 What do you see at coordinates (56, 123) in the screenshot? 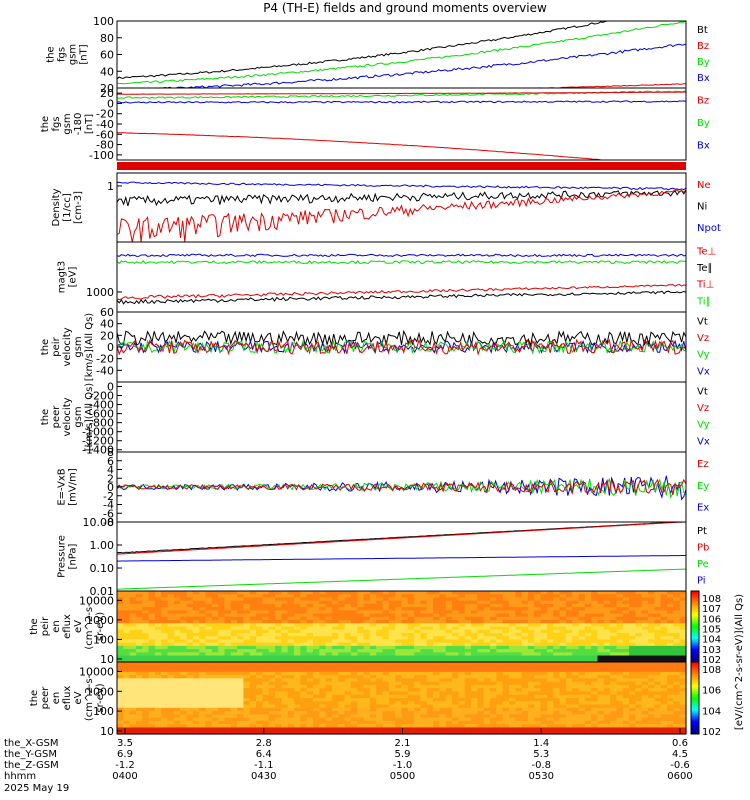
I see `y-axis-label-line: fgs` at bounding box center [56, 123].